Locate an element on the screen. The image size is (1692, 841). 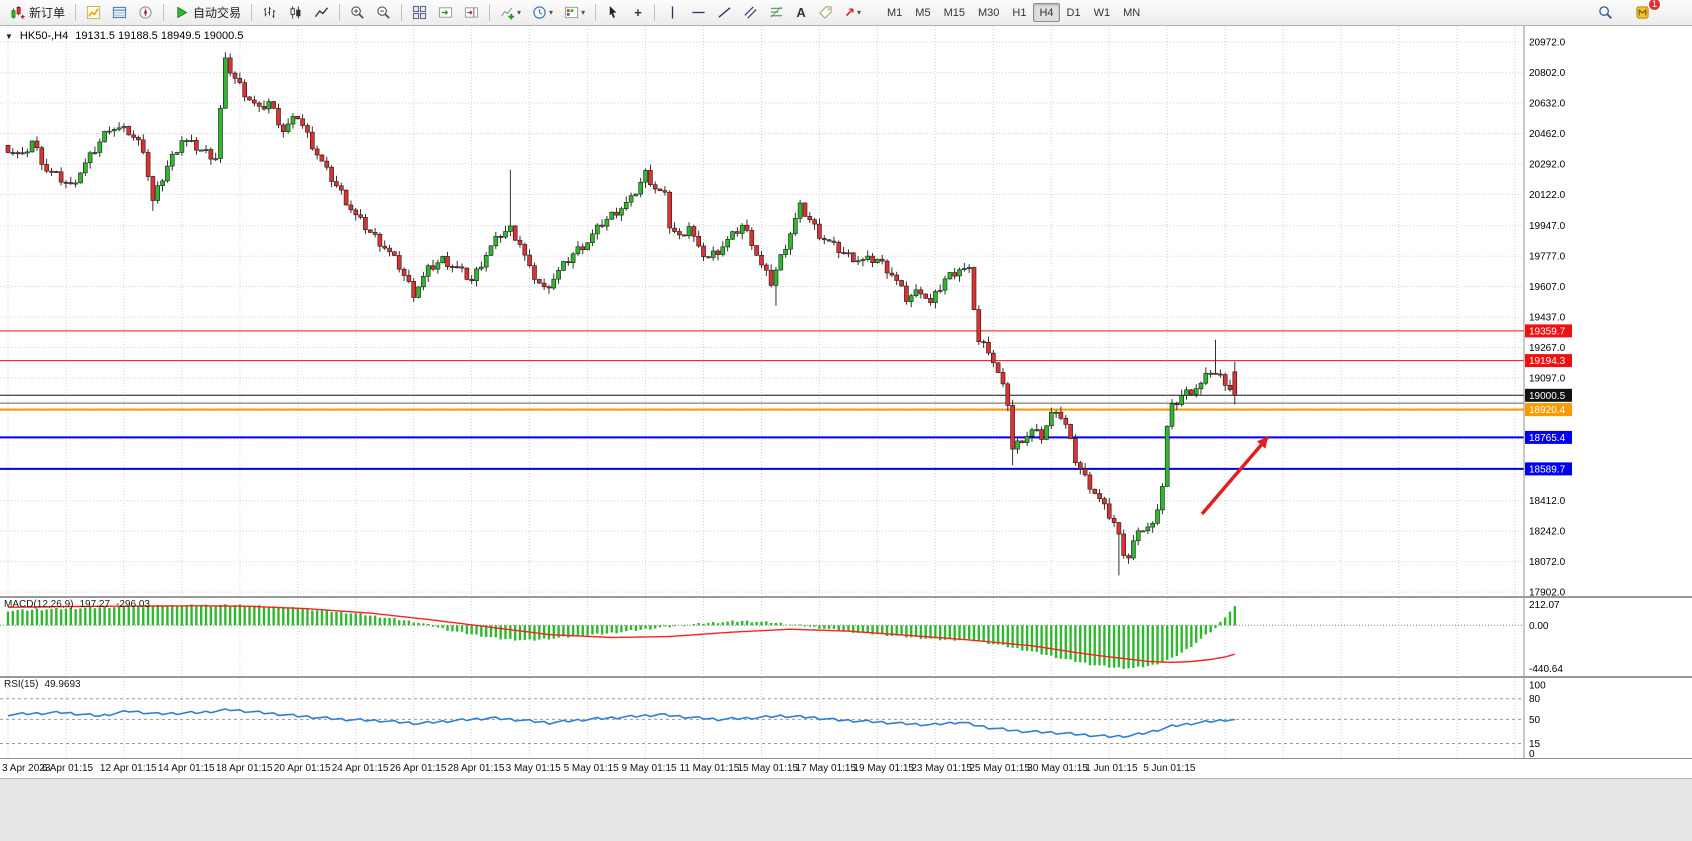
search-button is located at coordinates (1605, 13).